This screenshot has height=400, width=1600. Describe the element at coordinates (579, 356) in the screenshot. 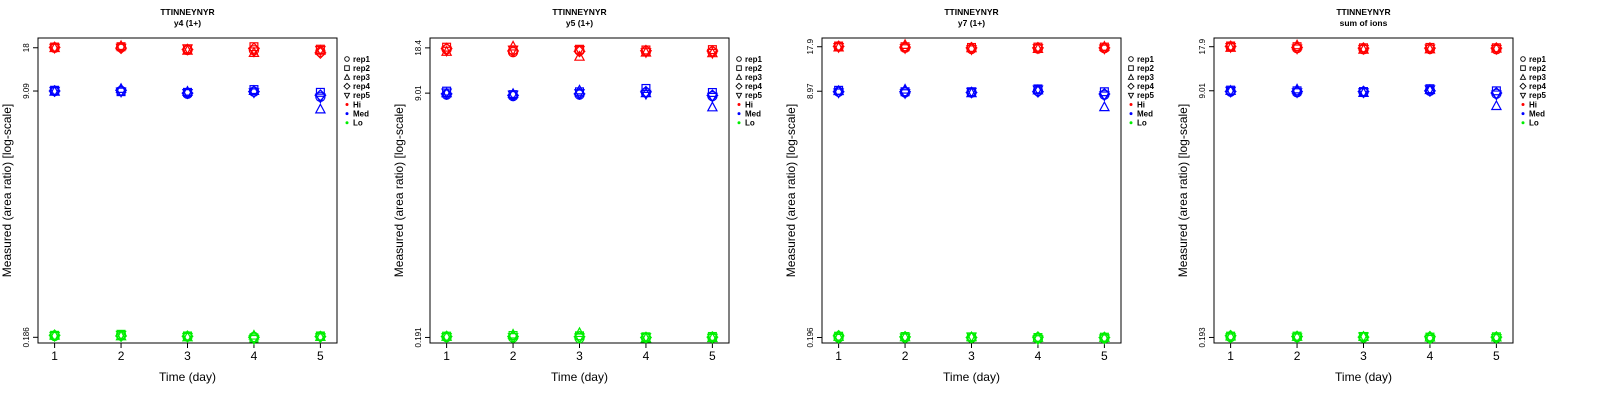

I see `x-tick-label: 3` at that location.